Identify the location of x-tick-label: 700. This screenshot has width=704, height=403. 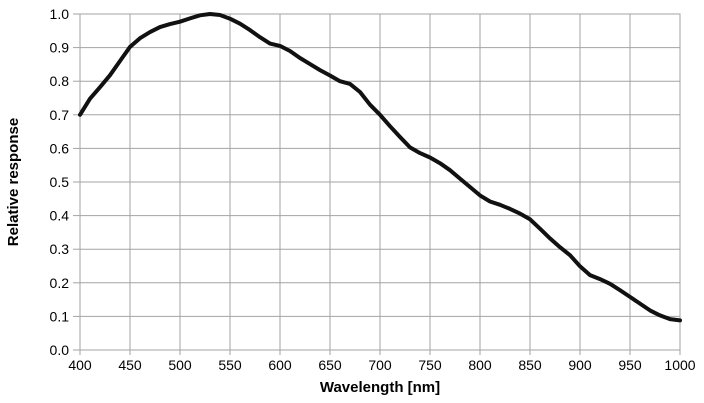
(380, 365).